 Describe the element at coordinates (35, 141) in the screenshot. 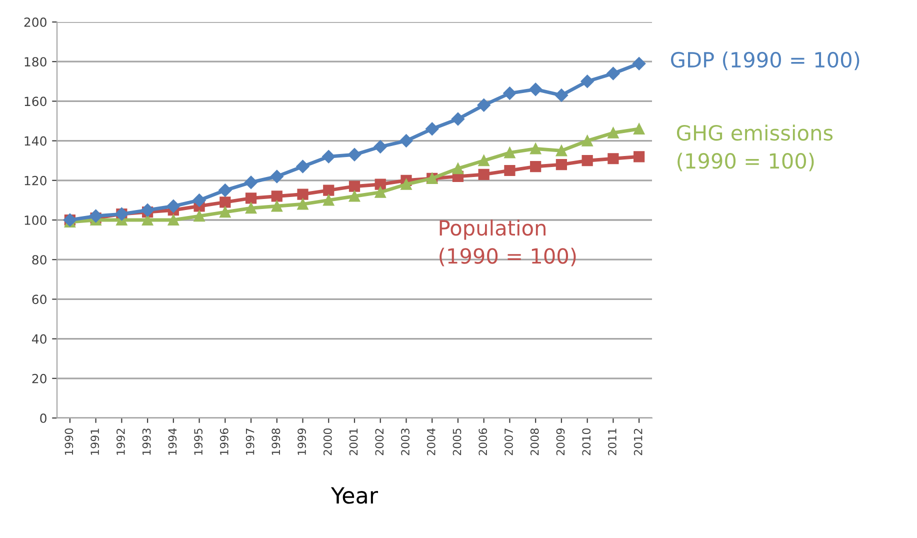

I see `y-tick-label: 140` at that location.